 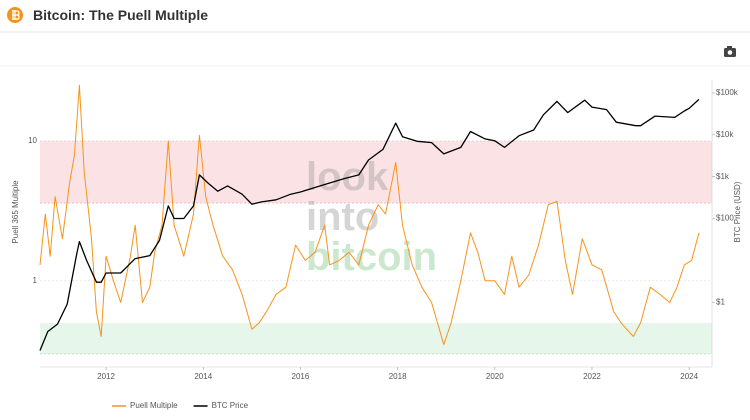 I want to click on y-axis-label: Puell 365 Multiple, so click(x=15, y=212).